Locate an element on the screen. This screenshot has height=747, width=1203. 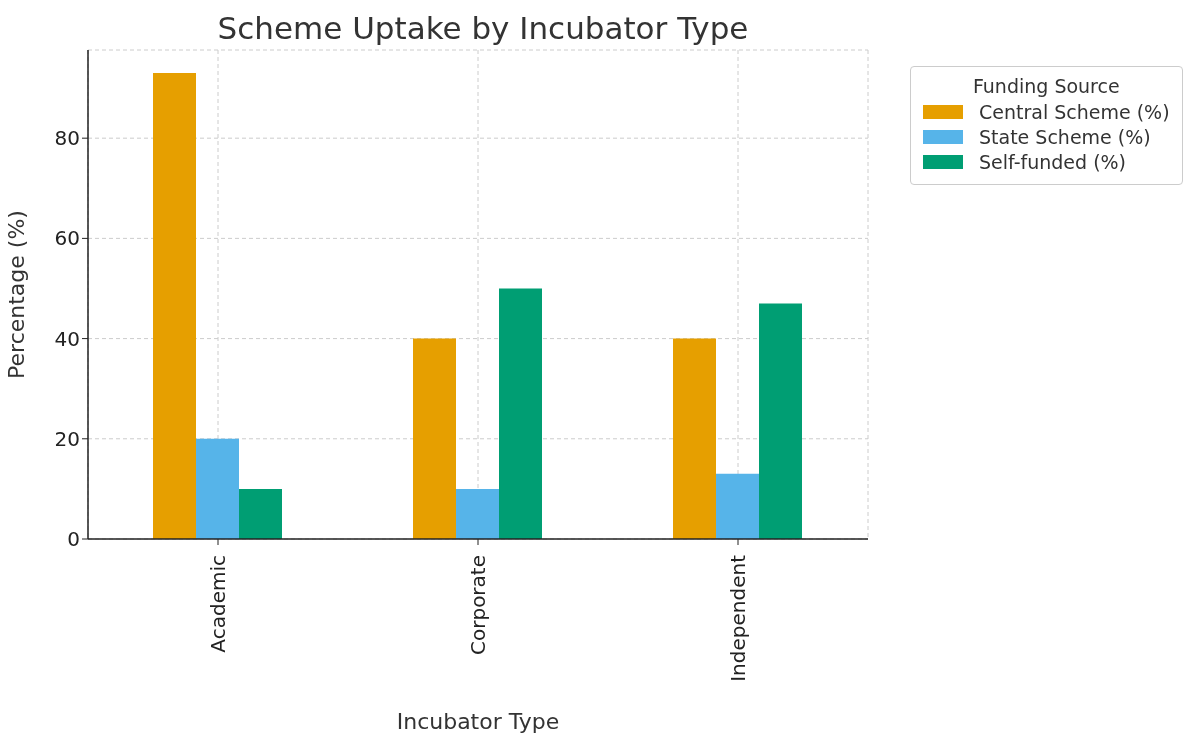
legend-label: Self-funded (%) is located at coordinates (1053, 162).